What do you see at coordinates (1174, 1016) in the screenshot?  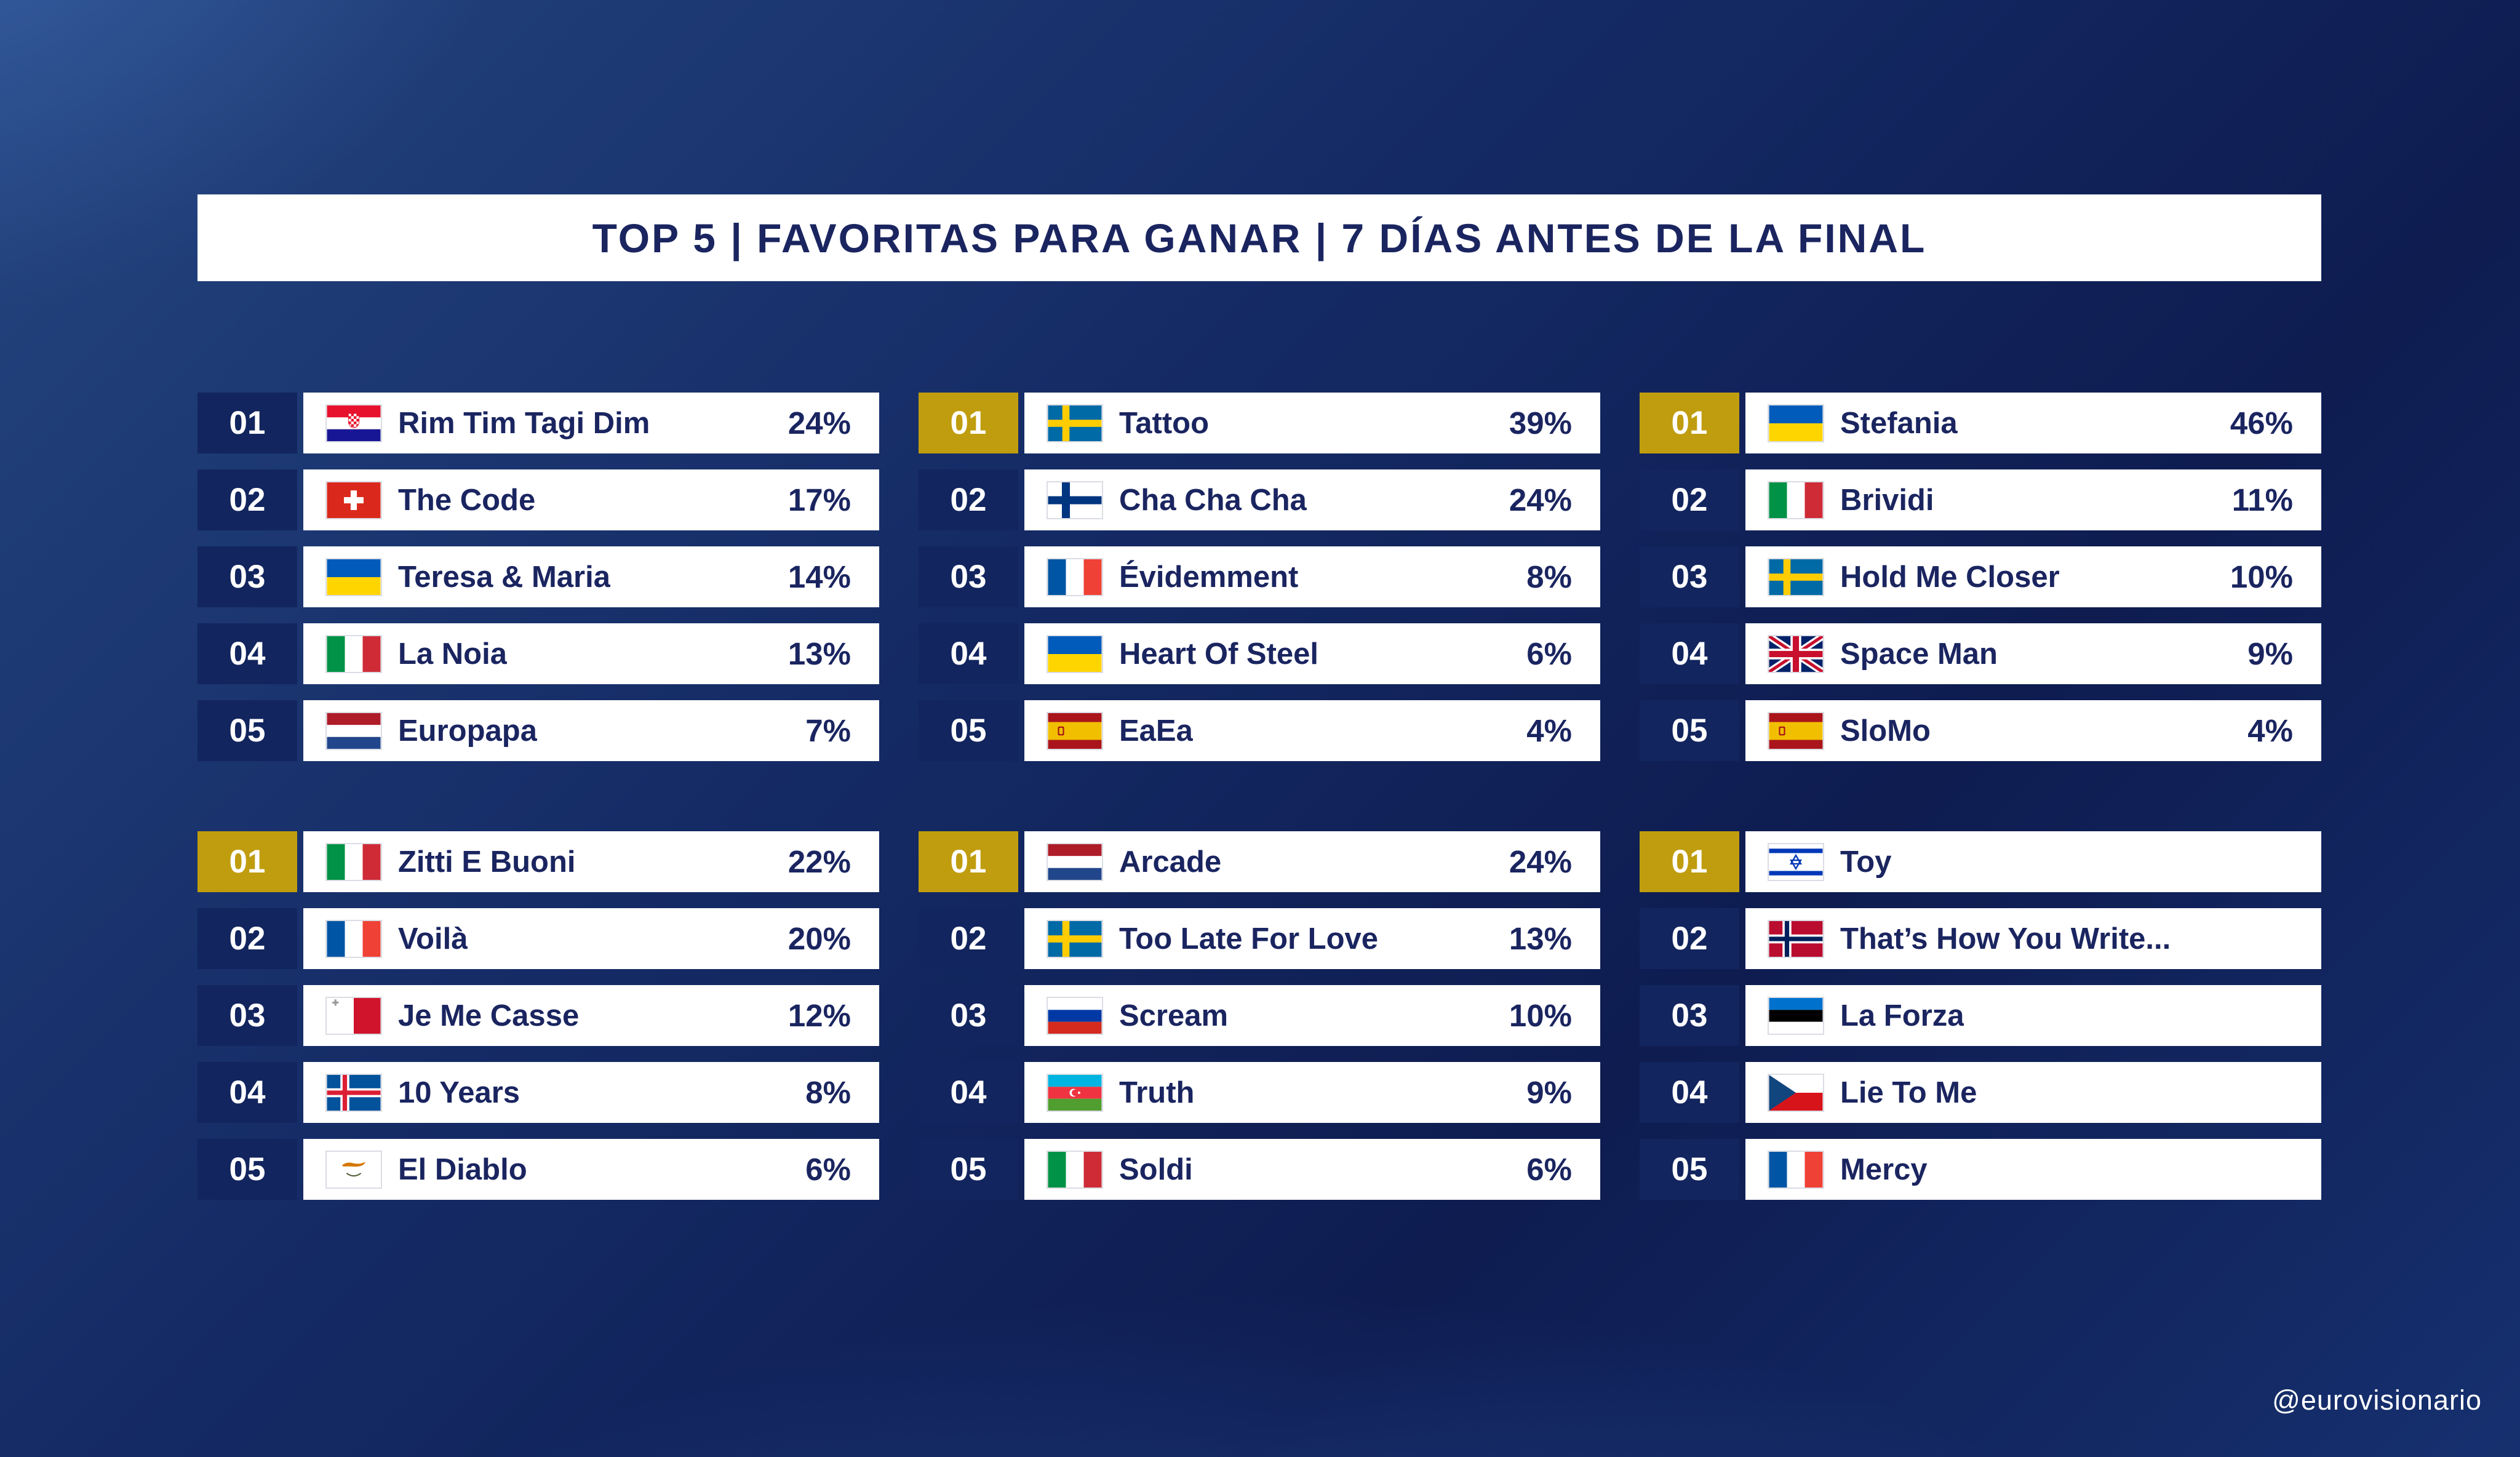 I see `song-title: Scream` at bounding box center [1174, 1016].